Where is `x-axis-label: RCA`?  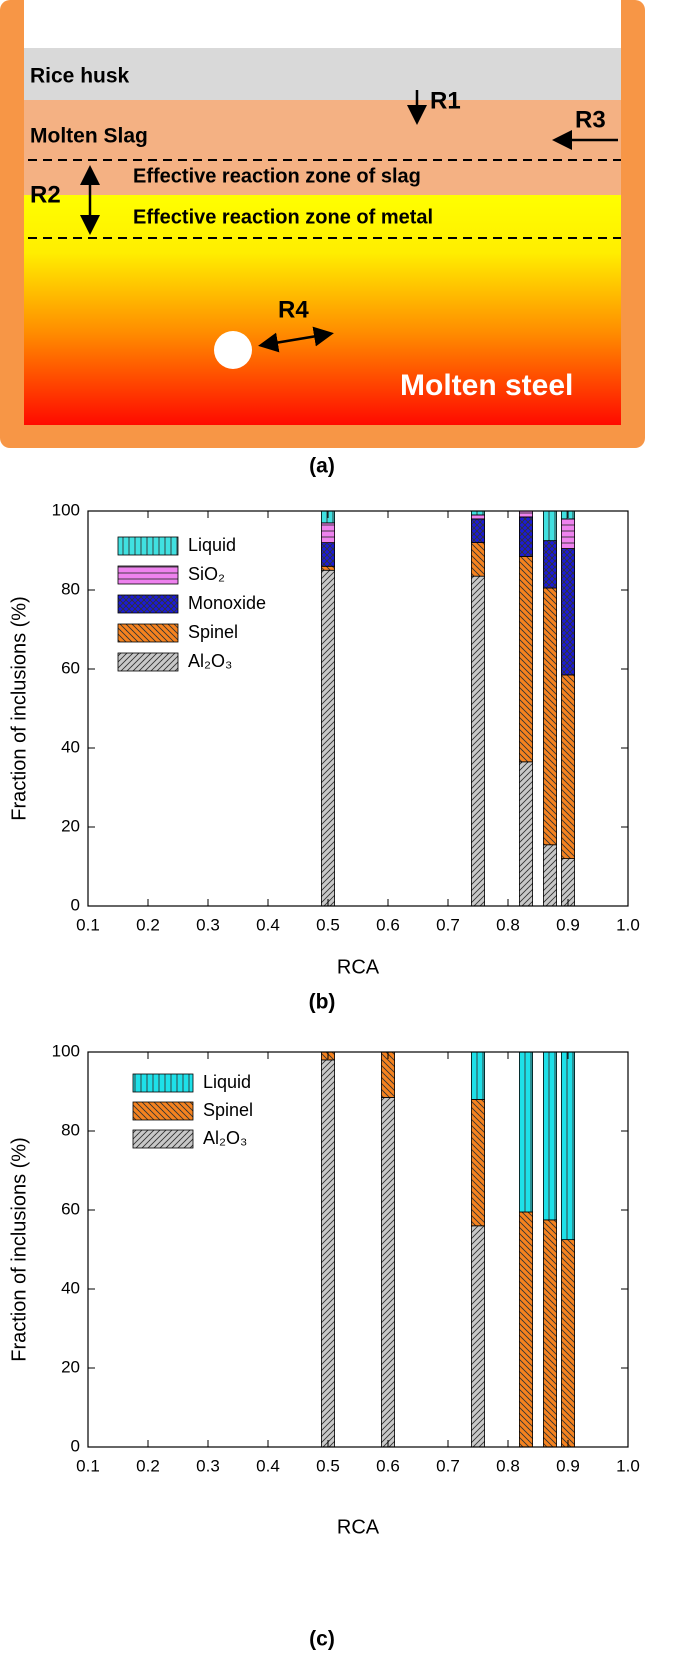 x-axis-label: RCA is located at coordinates (358, 967).